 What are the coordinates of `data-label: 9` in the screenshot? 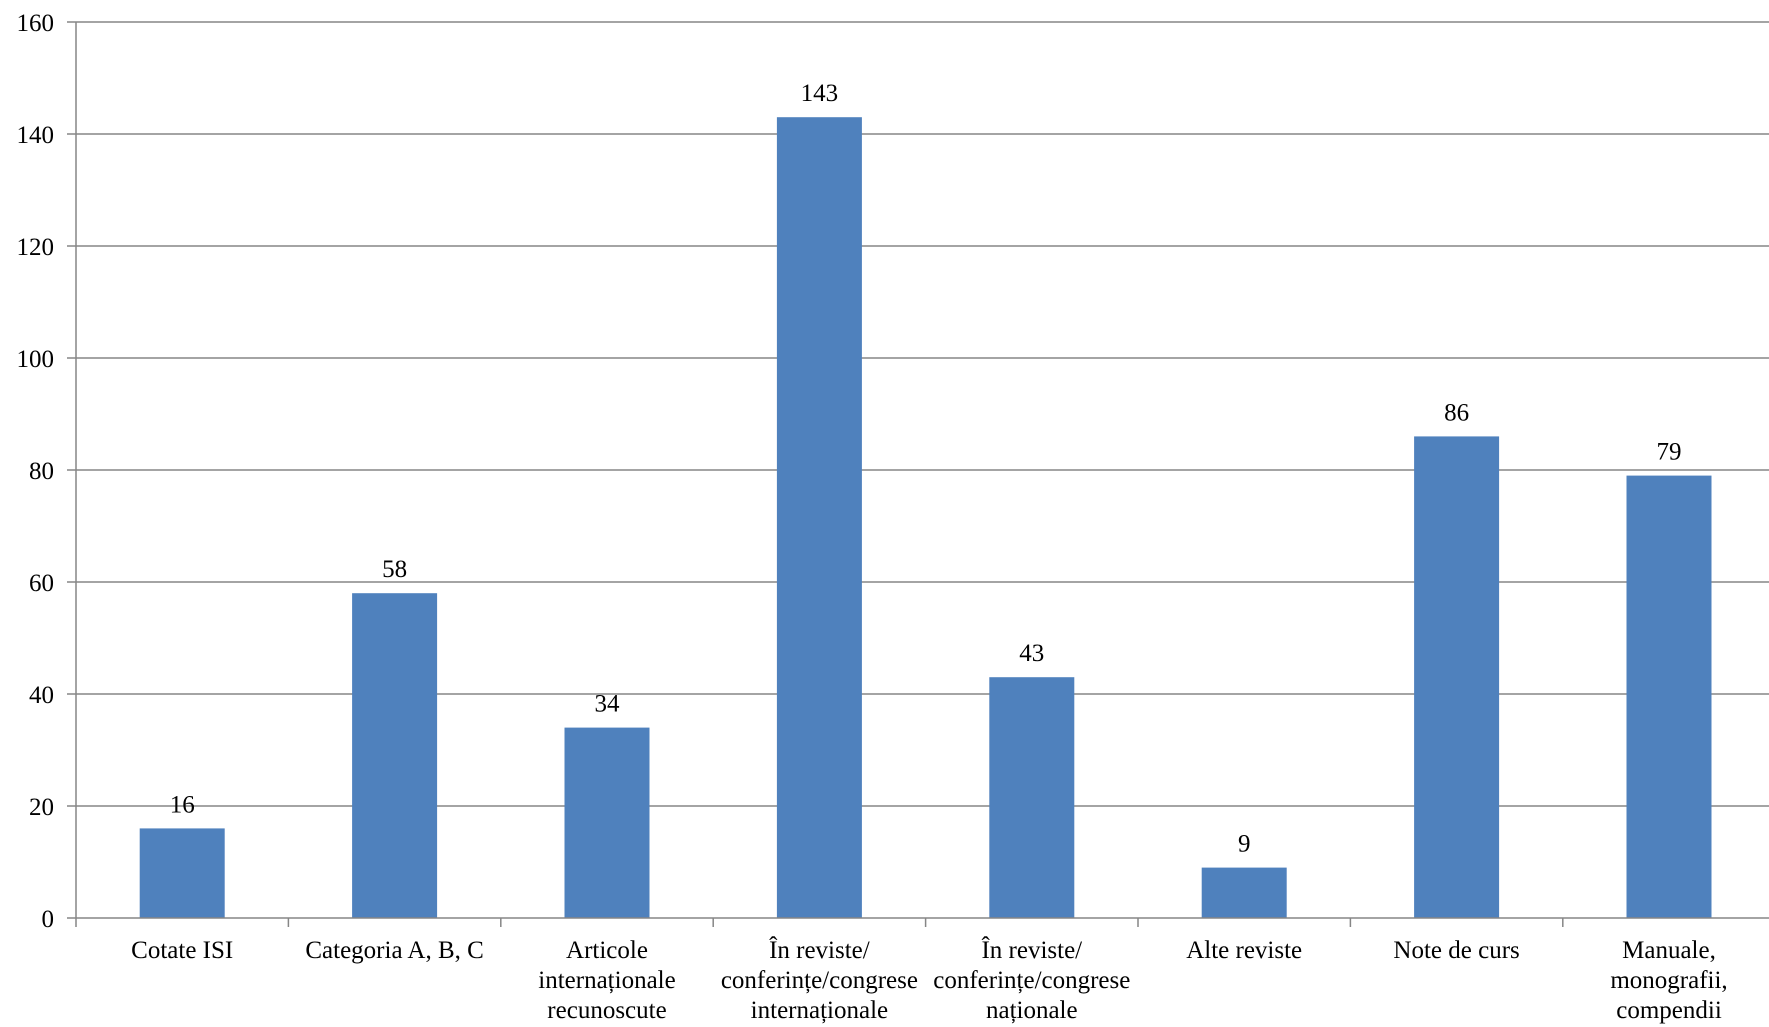 It's located at (1244, 844).